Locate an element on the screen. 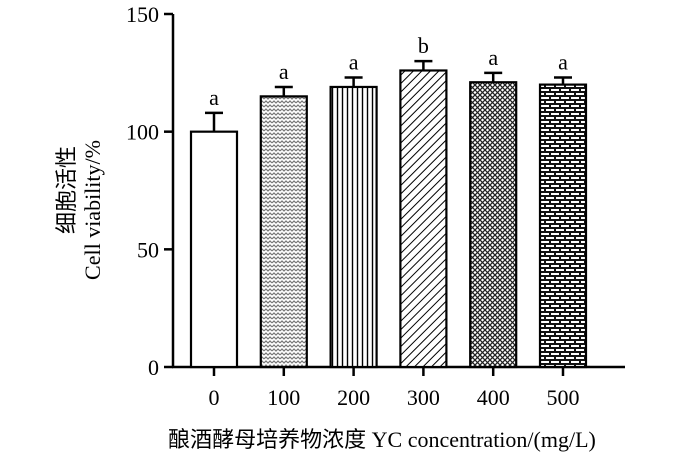  x-tick-label: 300 is located at coordinates (423, 397).